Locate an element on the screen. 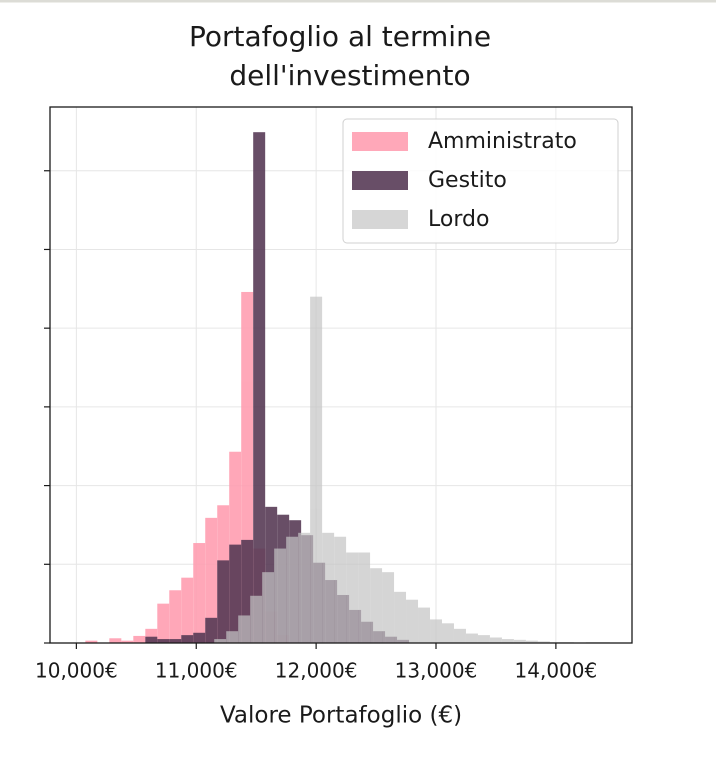  legend-label: Lordo is located at coordinates (458, 219).